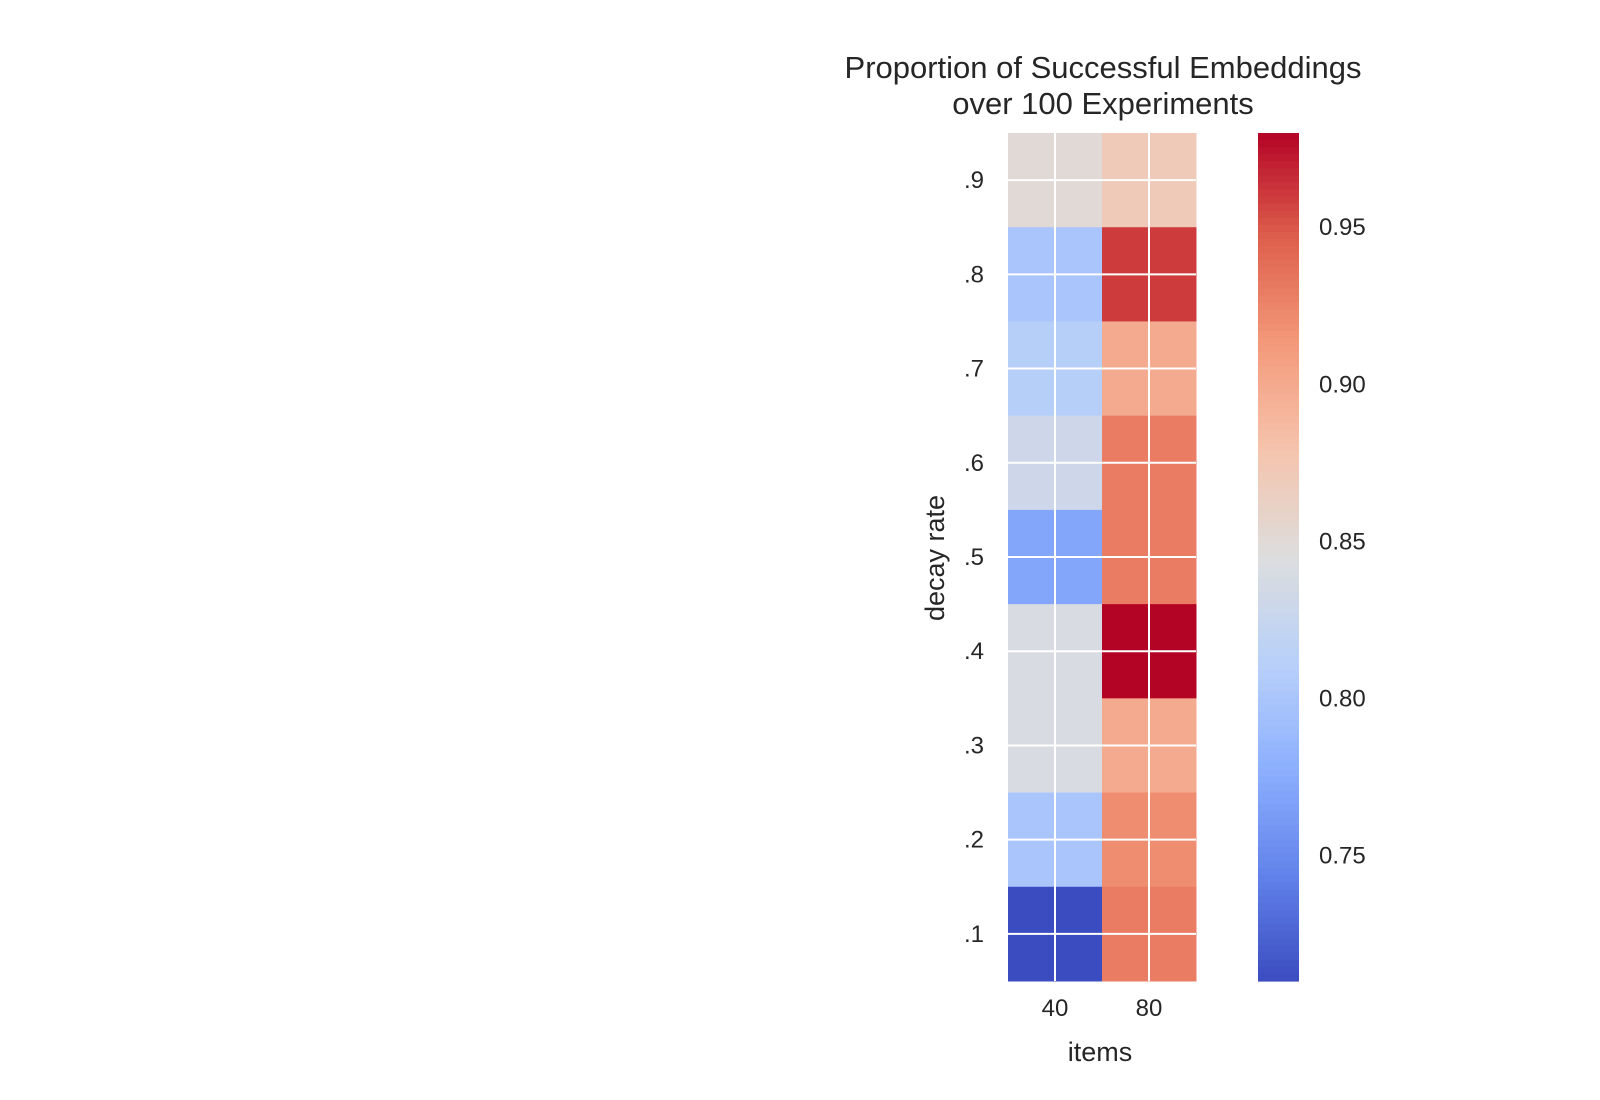 The height and width of the screenshot is (1100, 1600). Describe the element at coordinates (974, 369) in the screenshot. I see `y-tick-label: .7` at that location.